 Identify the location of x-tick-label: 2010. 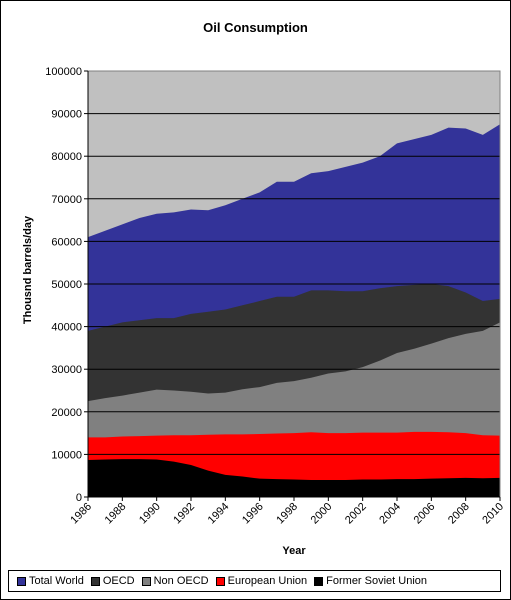
(493, 514).